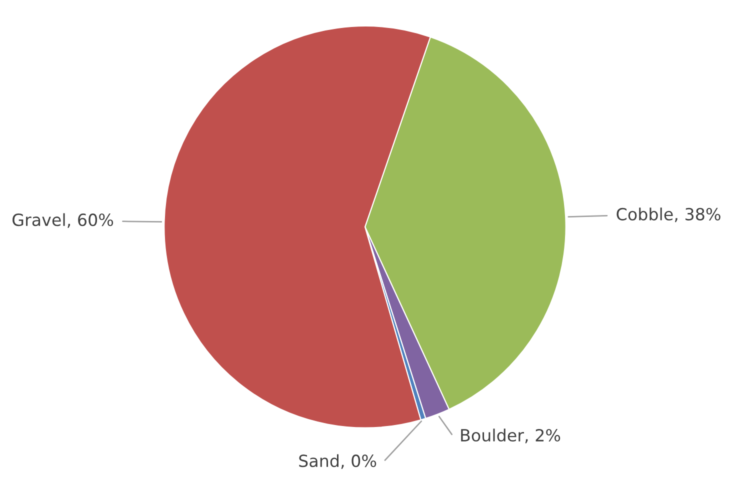 This screenshot has height=498, width=730. Describe the element at coordinates (337, 461) in the screenshot. I see `slice-label: Sand, 0%` at that location.